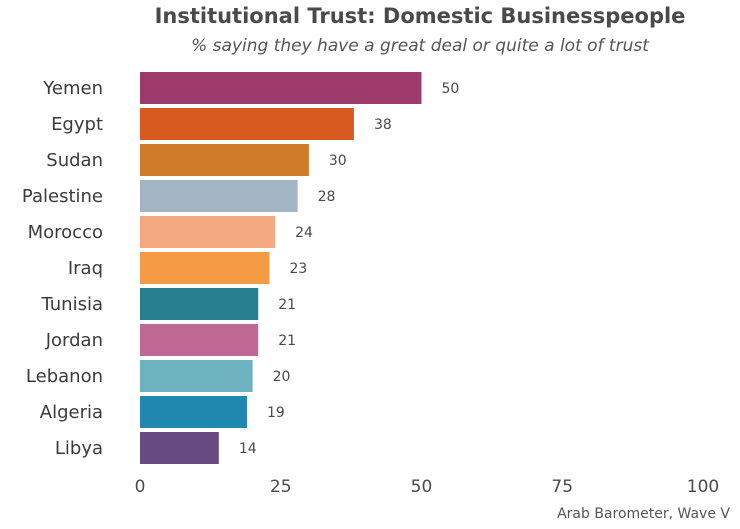  Describe the element at coordinates (193, 412) in the screenshot. I see `bar-algeria` at that location.